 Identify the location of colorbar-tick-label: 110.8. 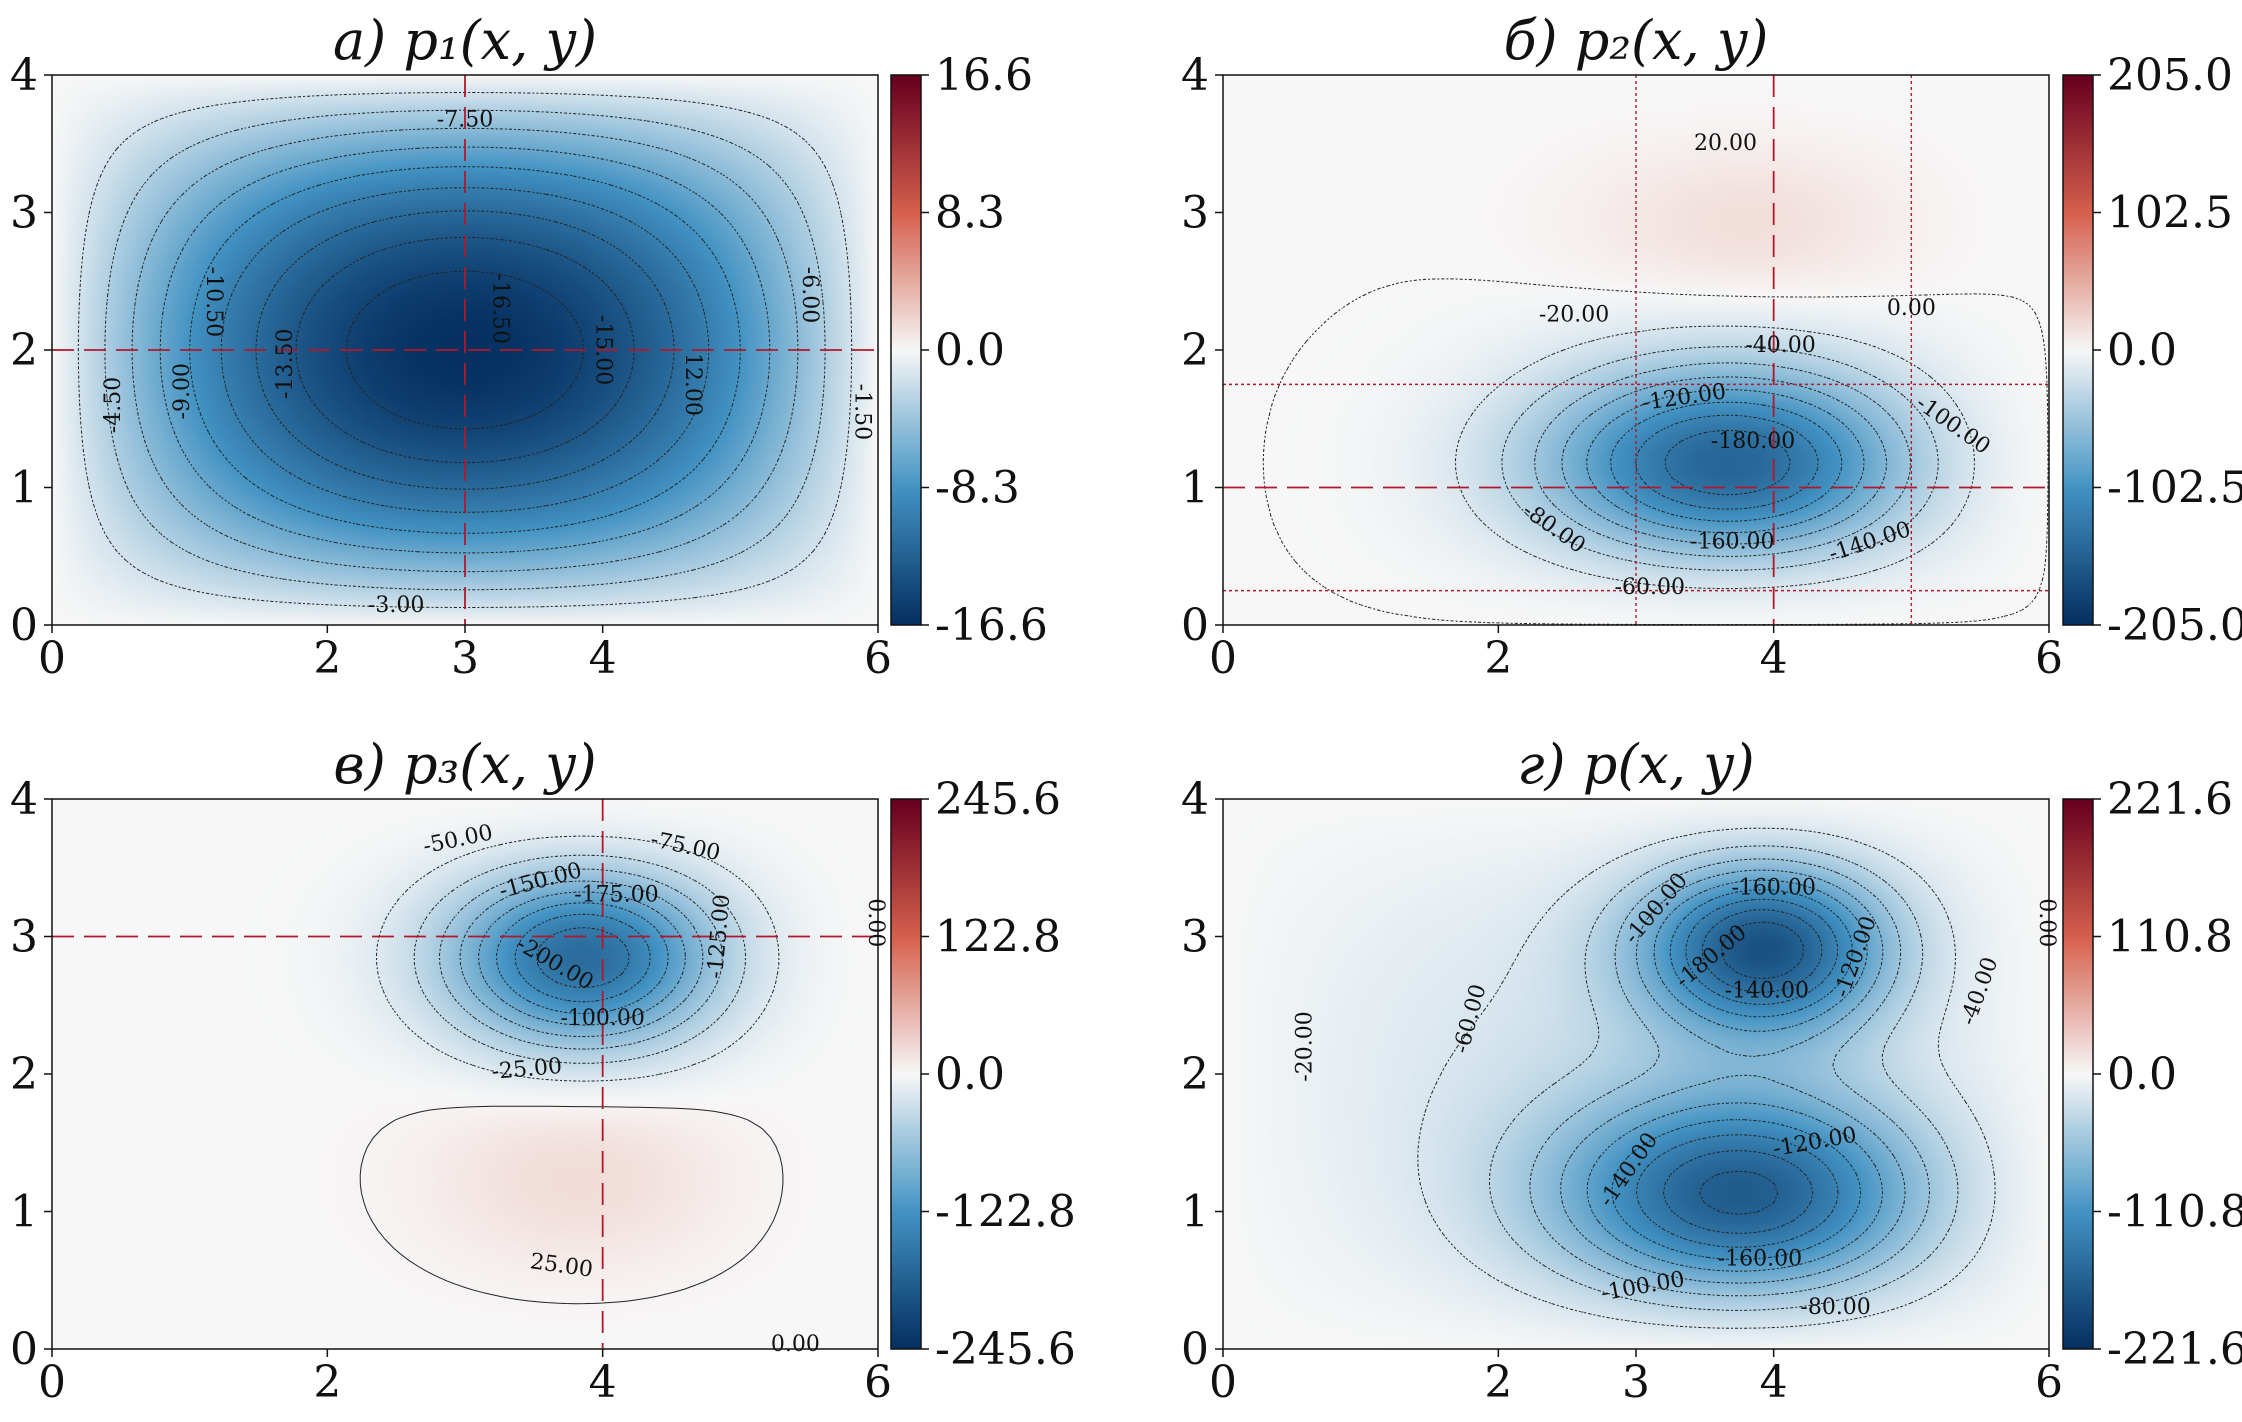
(2170, 937).